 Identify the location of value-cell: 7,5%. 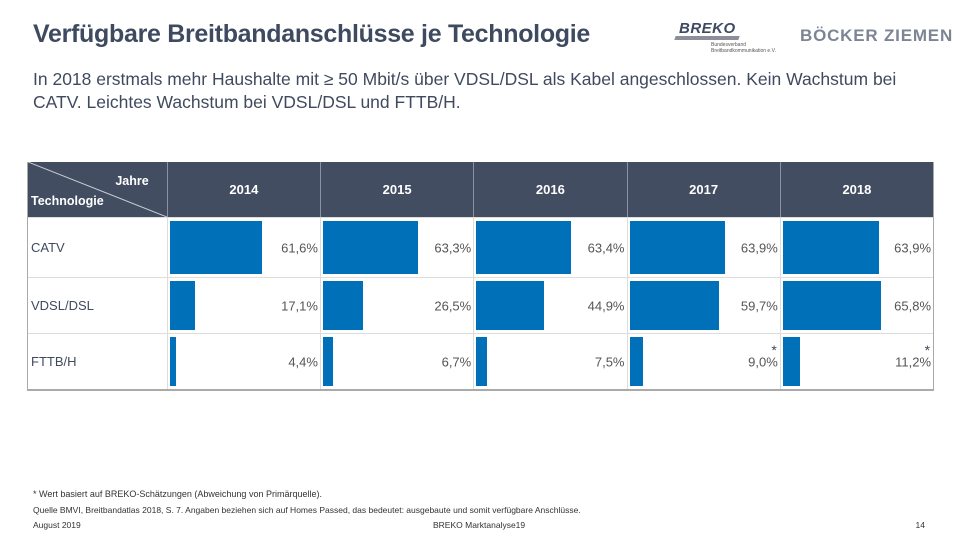
(549, 361).